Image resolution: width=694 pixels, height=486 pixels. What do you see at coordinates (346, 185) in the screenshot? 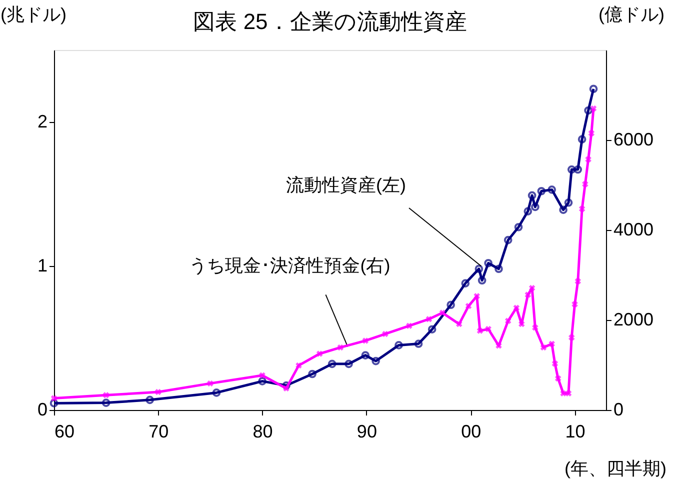
I see `annotation: 流動性資産(左)` at bounding box center [346, 185].